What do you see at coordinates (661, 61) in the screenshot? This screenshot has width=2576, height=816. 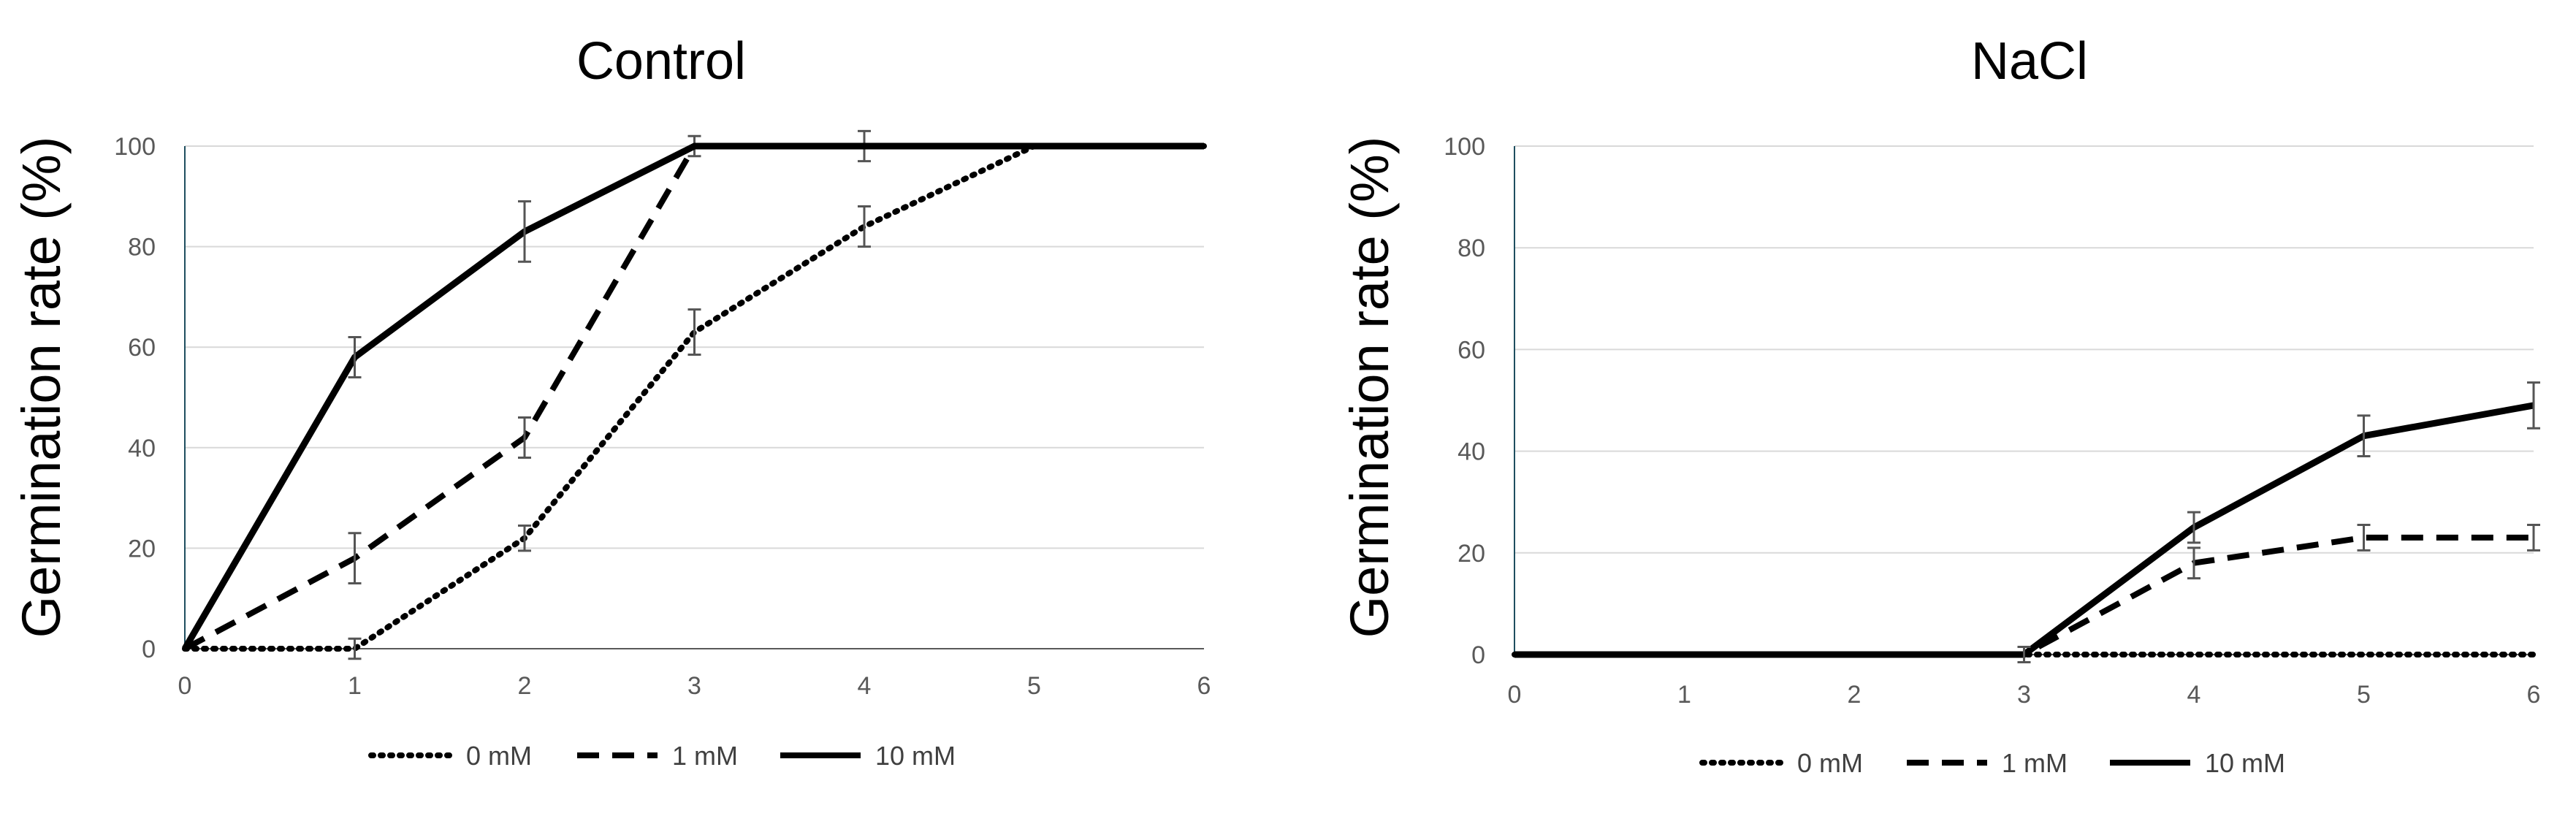 I see `chart-title: Control` at bounding box center [661, 61].